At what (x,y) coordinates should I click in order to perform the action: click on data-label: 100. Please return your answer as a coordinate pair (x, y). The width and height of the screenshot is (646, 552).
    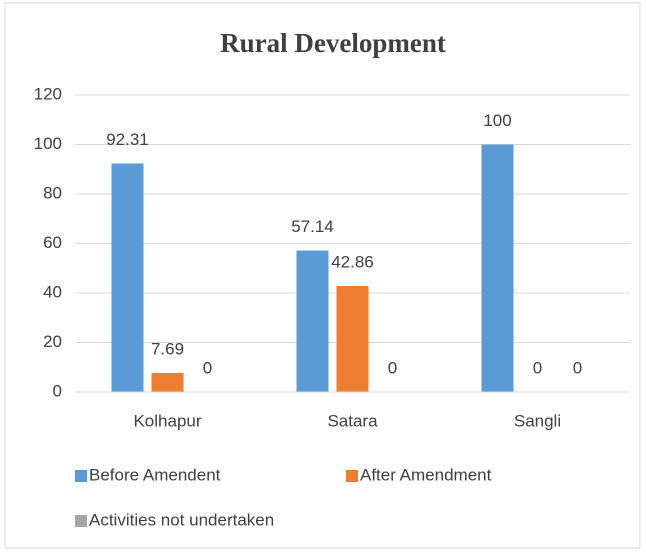
    Looking at the image, I should click on (497, 120).